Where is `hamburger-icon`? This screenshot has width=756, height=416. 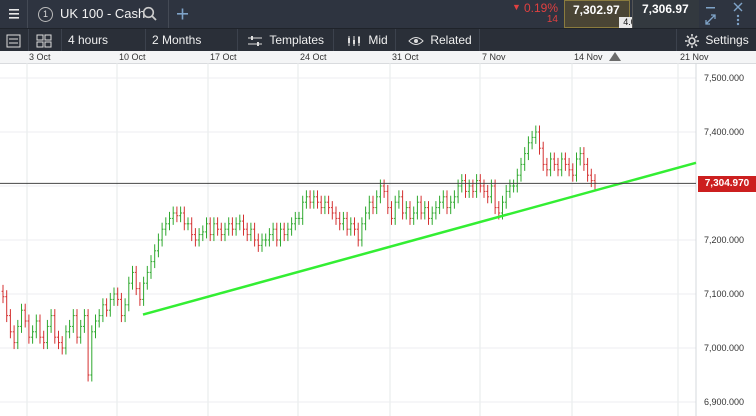 hamburger-icon is located at coordinates (14, 14).